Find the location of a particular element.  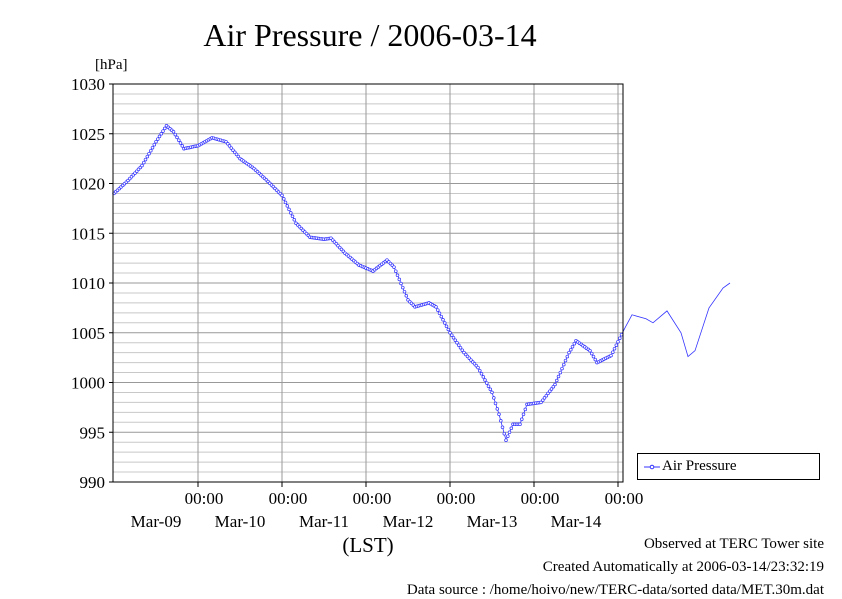

footer-observed: Observed at TERC Tower site is located at coordinates (733, 544).